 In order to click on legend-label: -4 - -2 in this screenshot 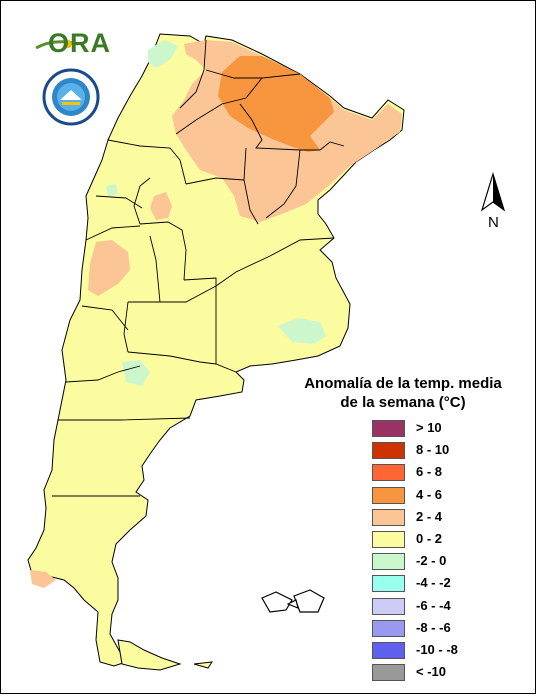, I will do `click(433, 583)`.